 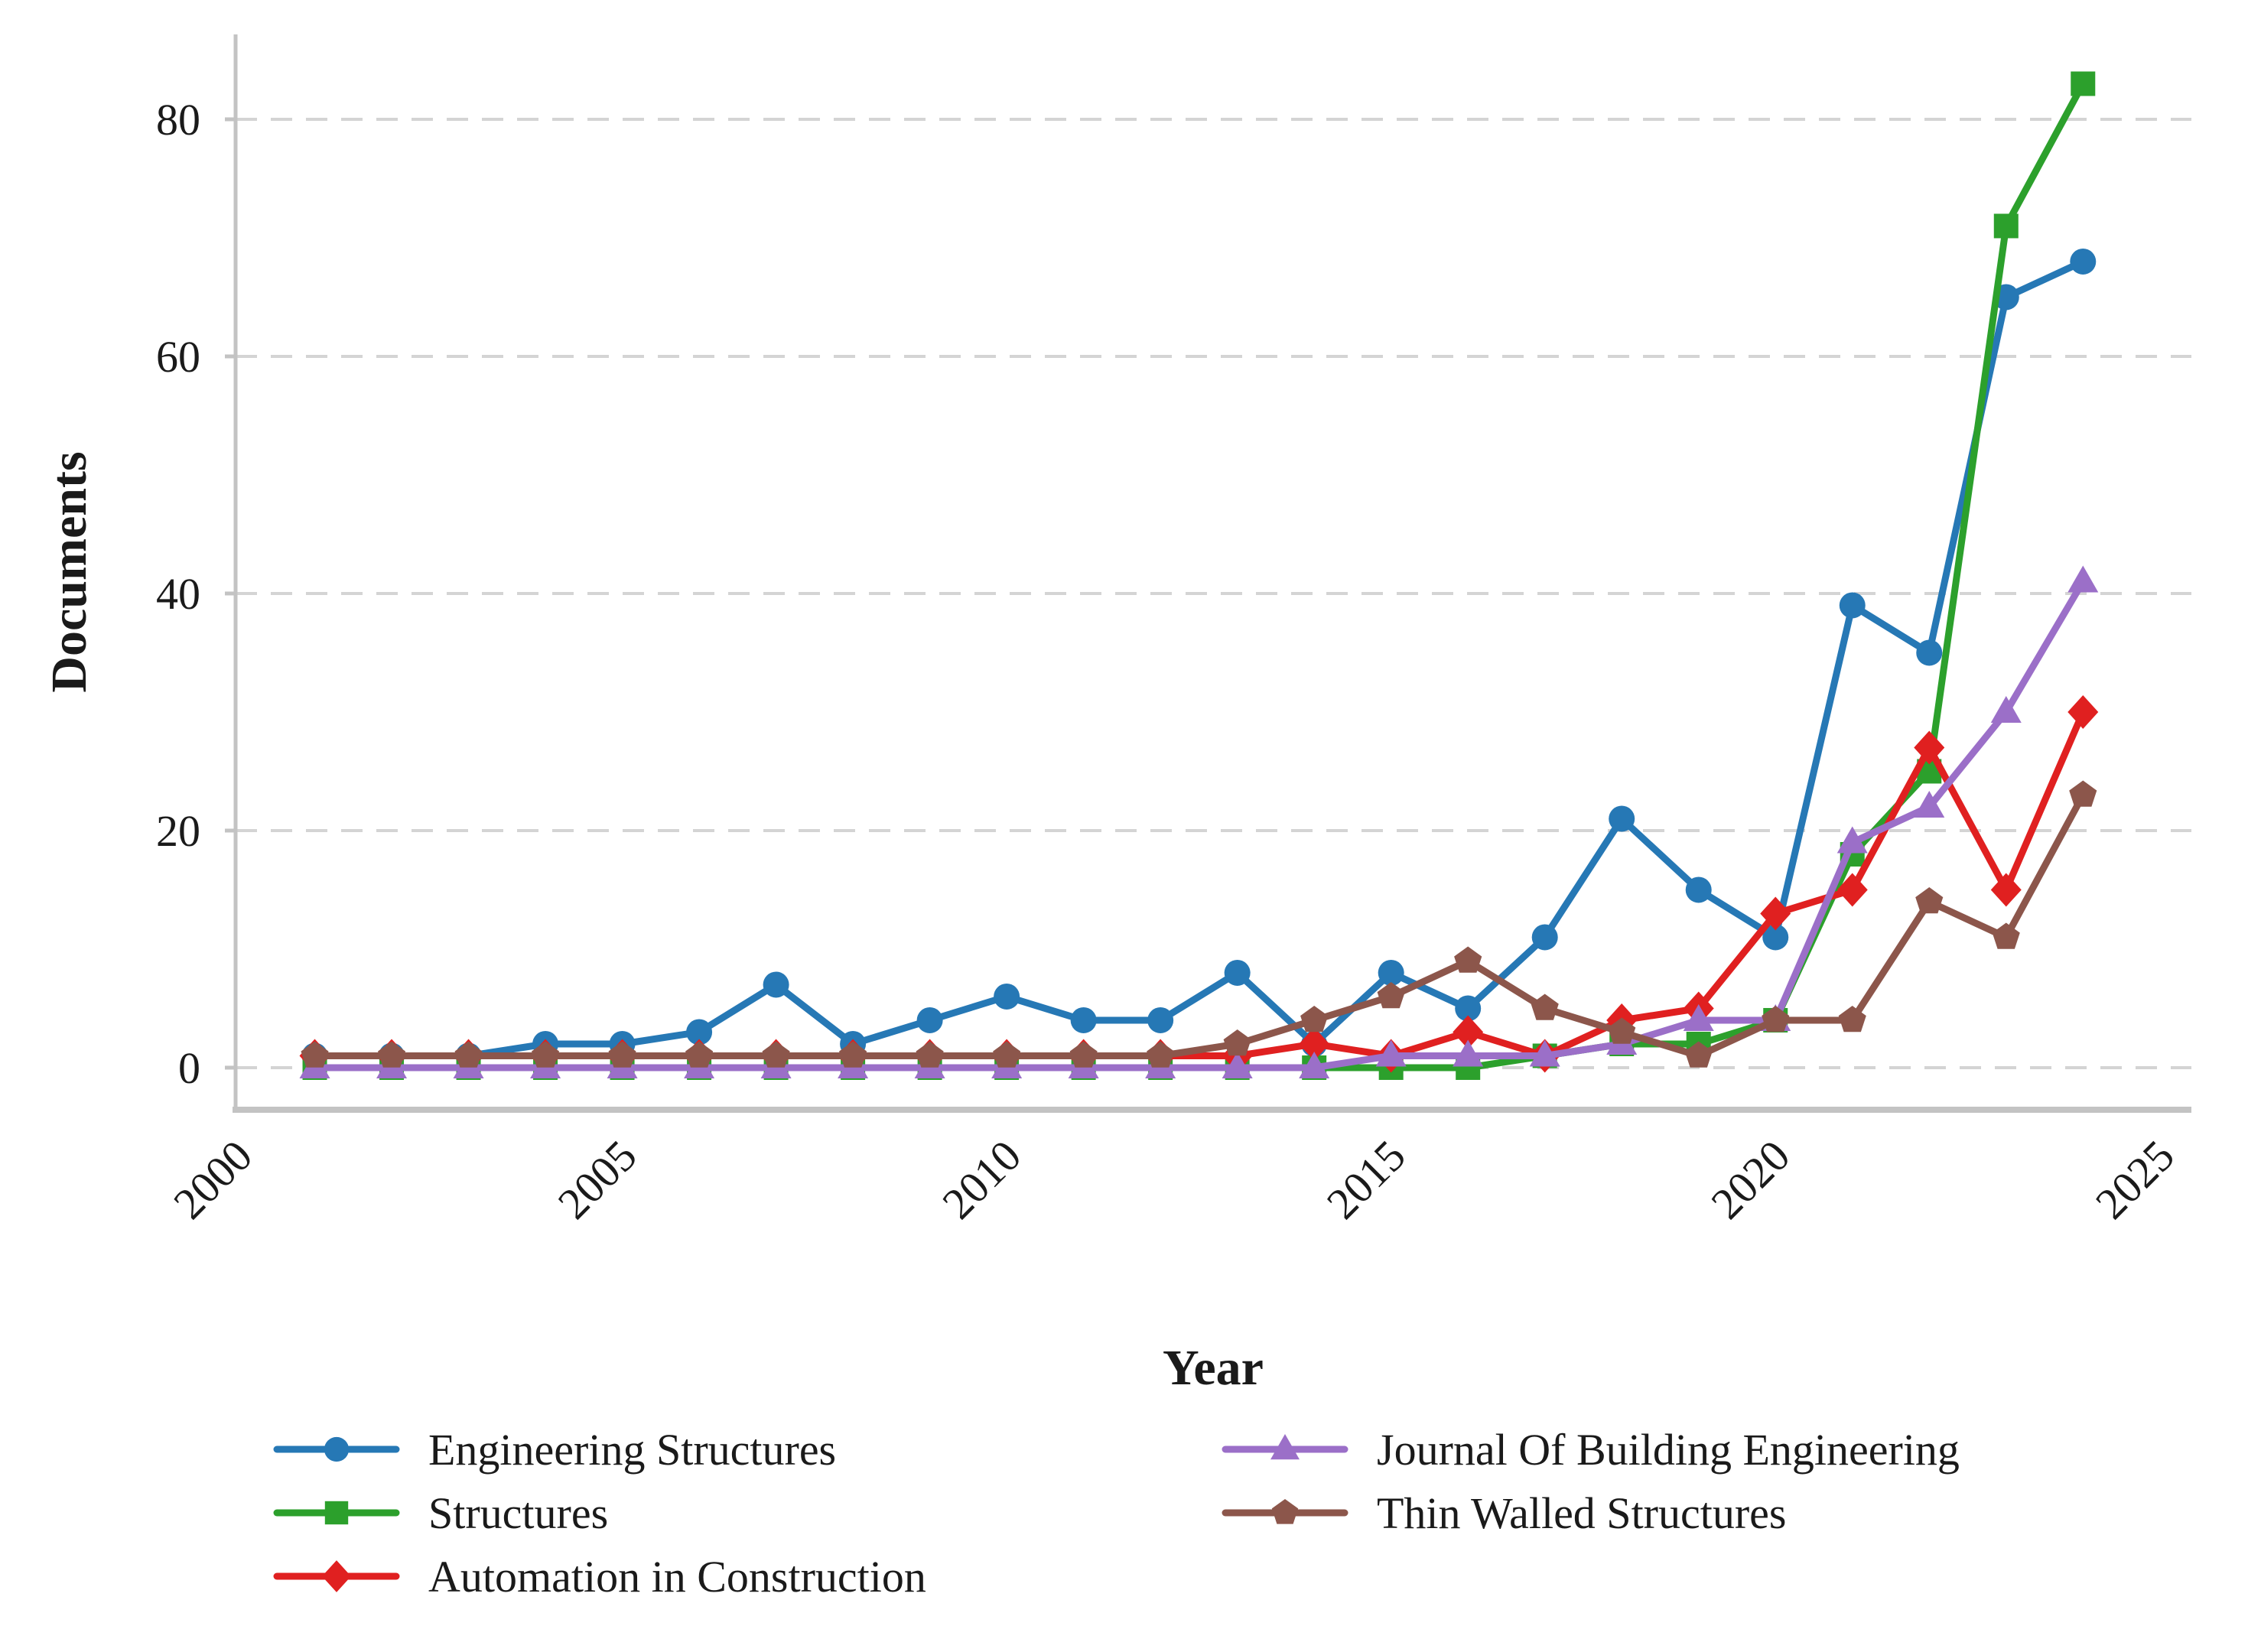 I want to click on legend-item-journal-of-building-engineering: Journal Of Building Engineering, so click(x=1591, y=1450).